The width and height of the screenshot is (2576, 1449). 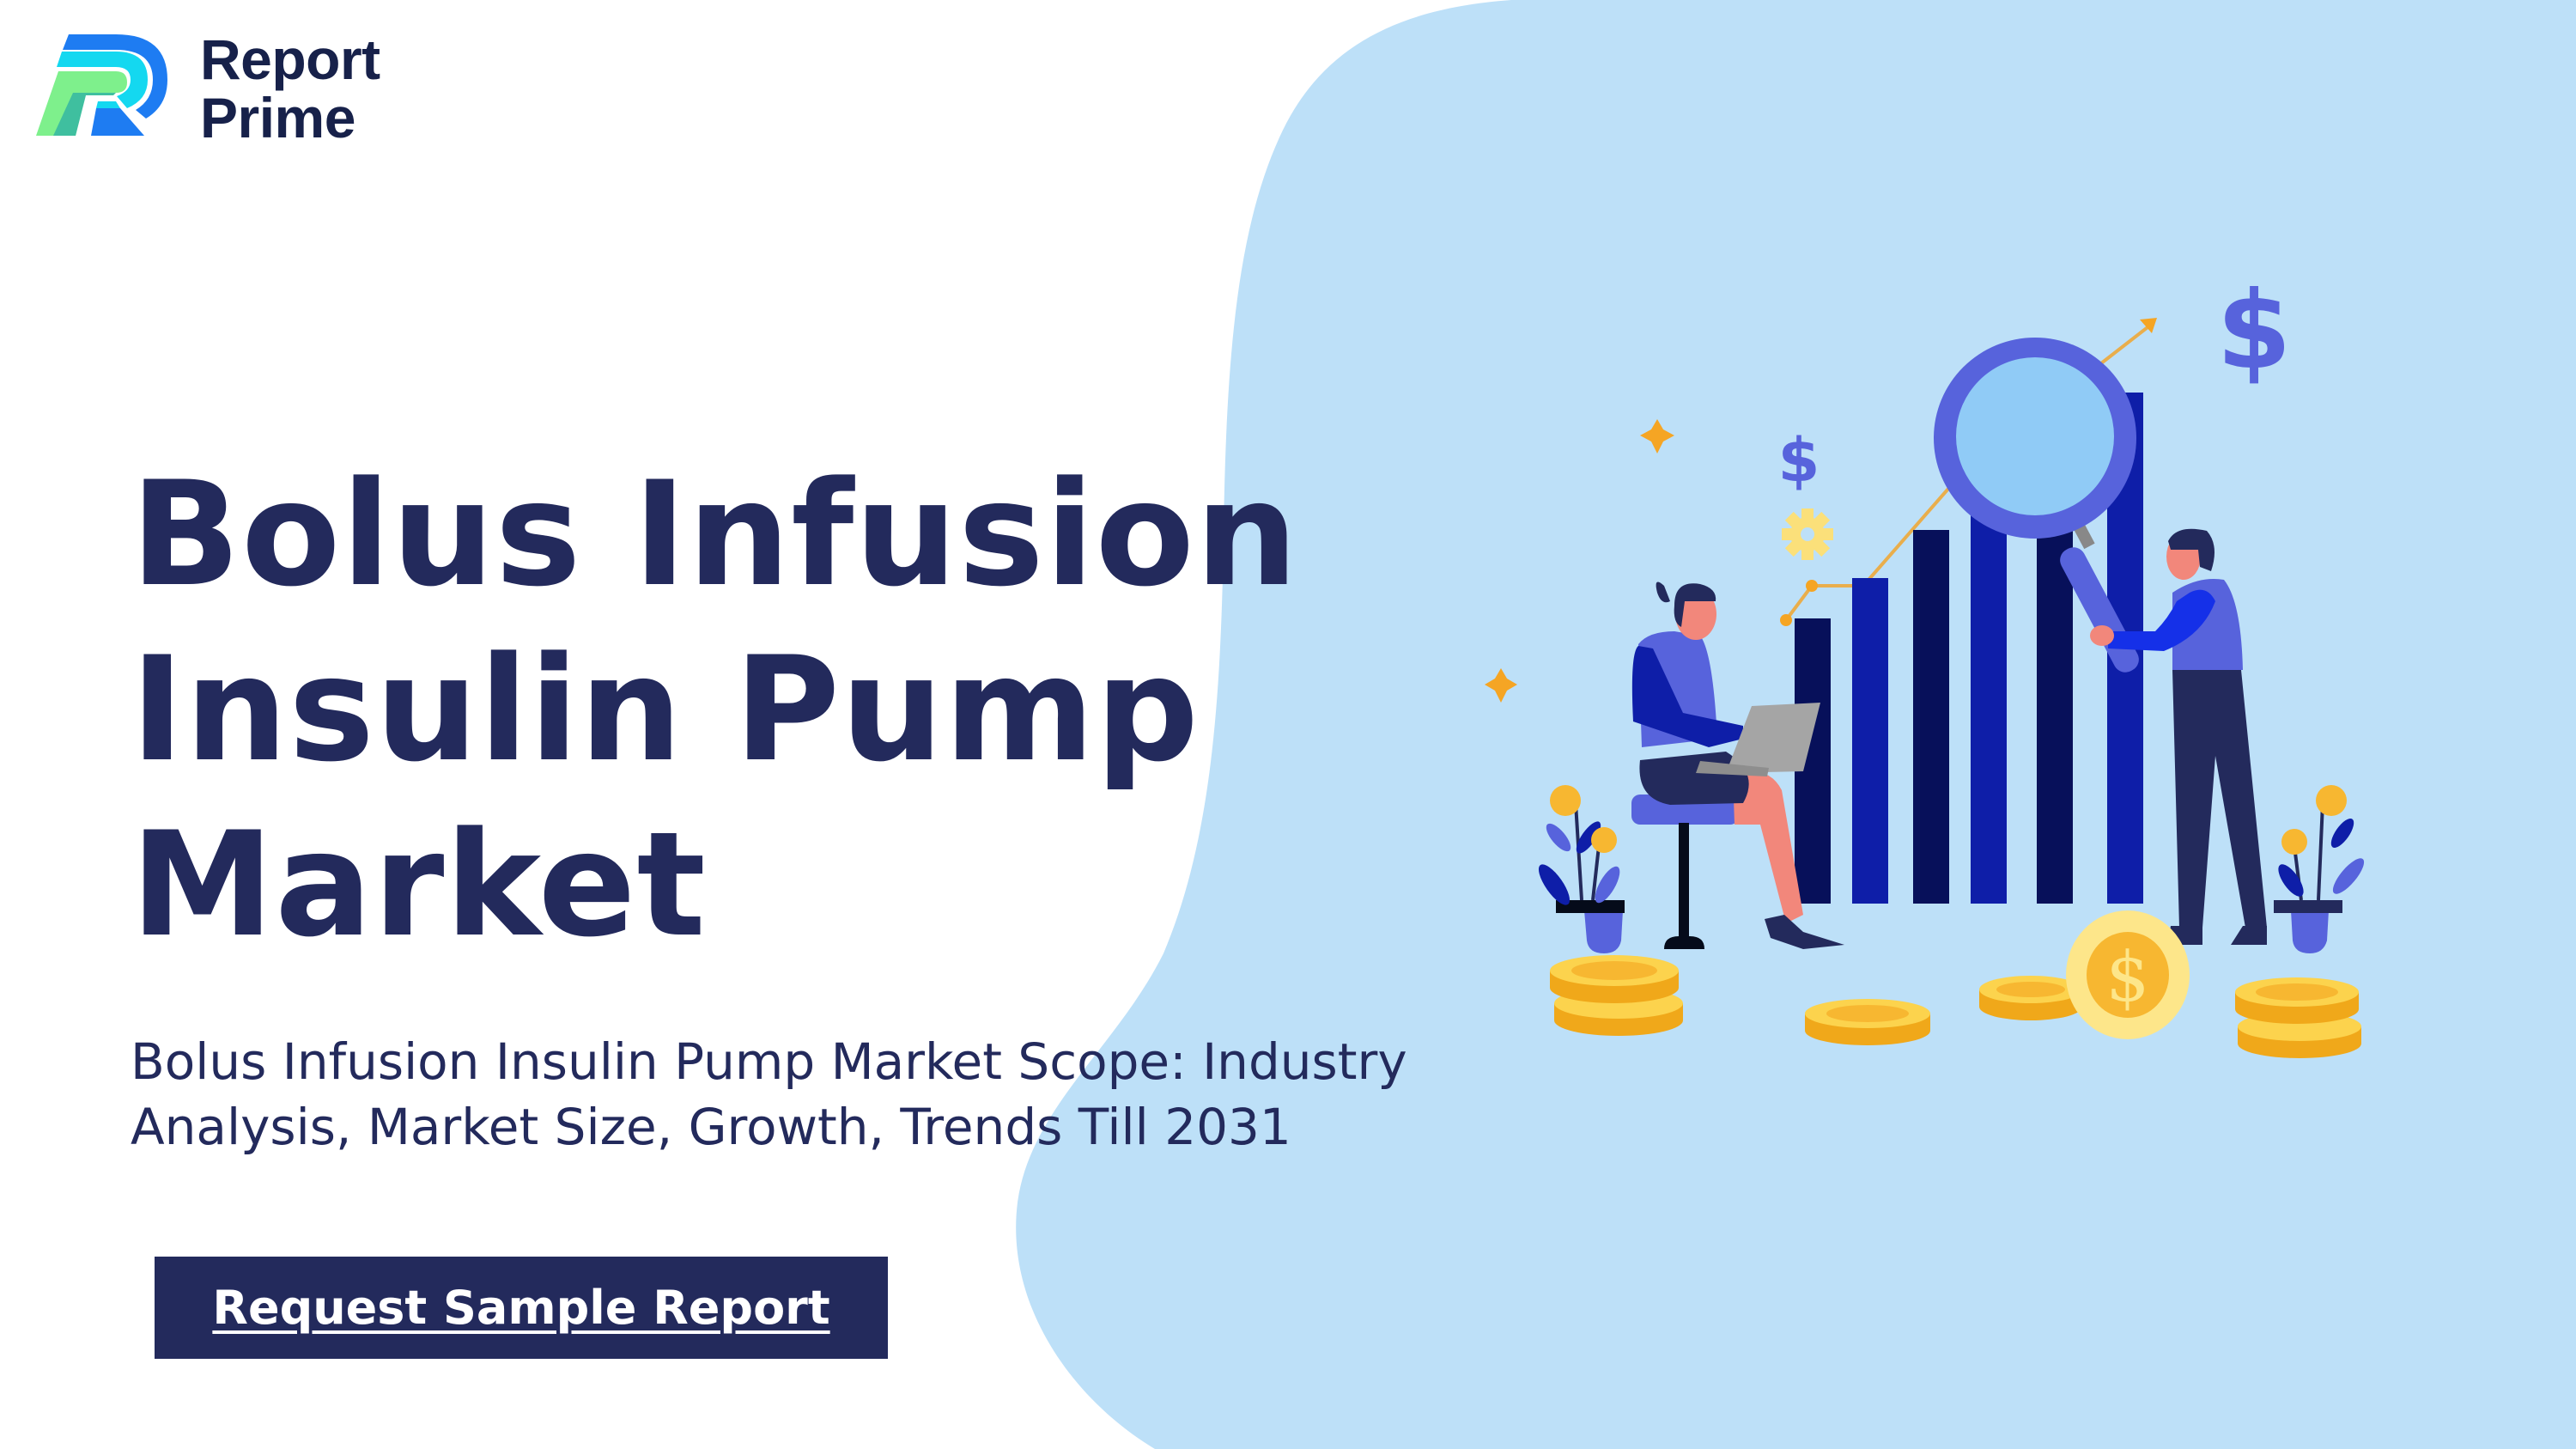 I want to click on page-title-line-3: Market, so click(x=419, y=885).